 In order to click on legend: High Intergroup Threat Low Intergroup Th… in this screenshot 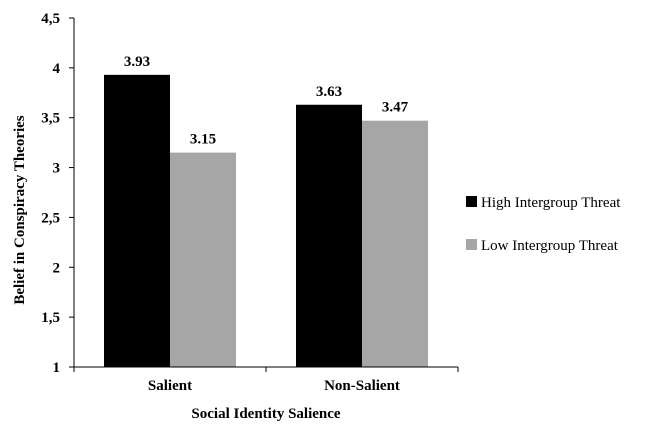, I will do `click(543, 224)`.